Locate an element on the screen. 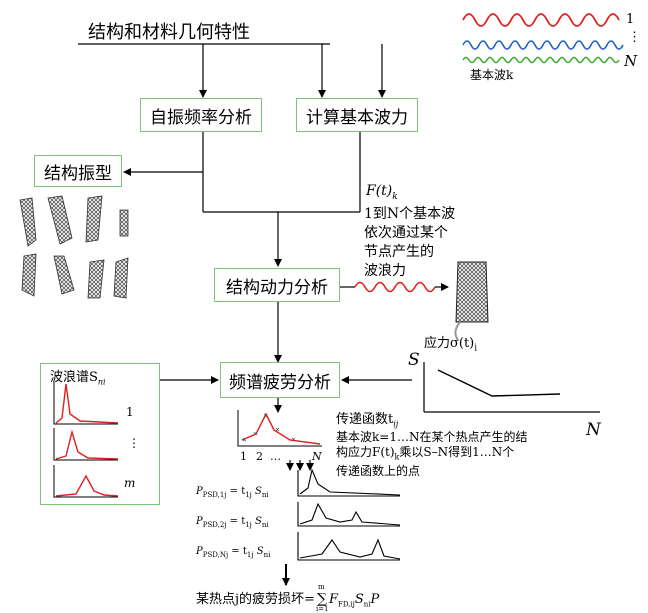 The width and height of the screenshot is (648, 613). force-note-text: 1到N个基本波 依次通过某个 节点产生的 波浪力 is located at coordinates (410, 242).